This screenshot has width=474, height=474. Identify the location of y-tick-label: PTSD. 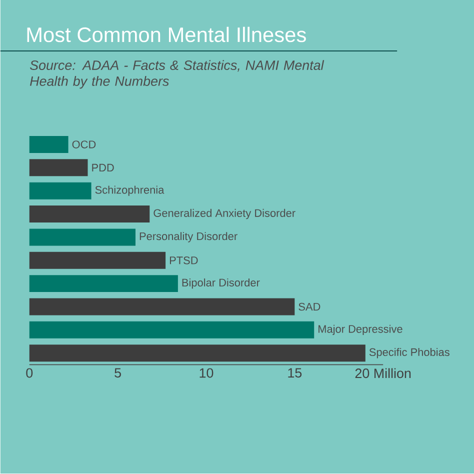
(184, 260).